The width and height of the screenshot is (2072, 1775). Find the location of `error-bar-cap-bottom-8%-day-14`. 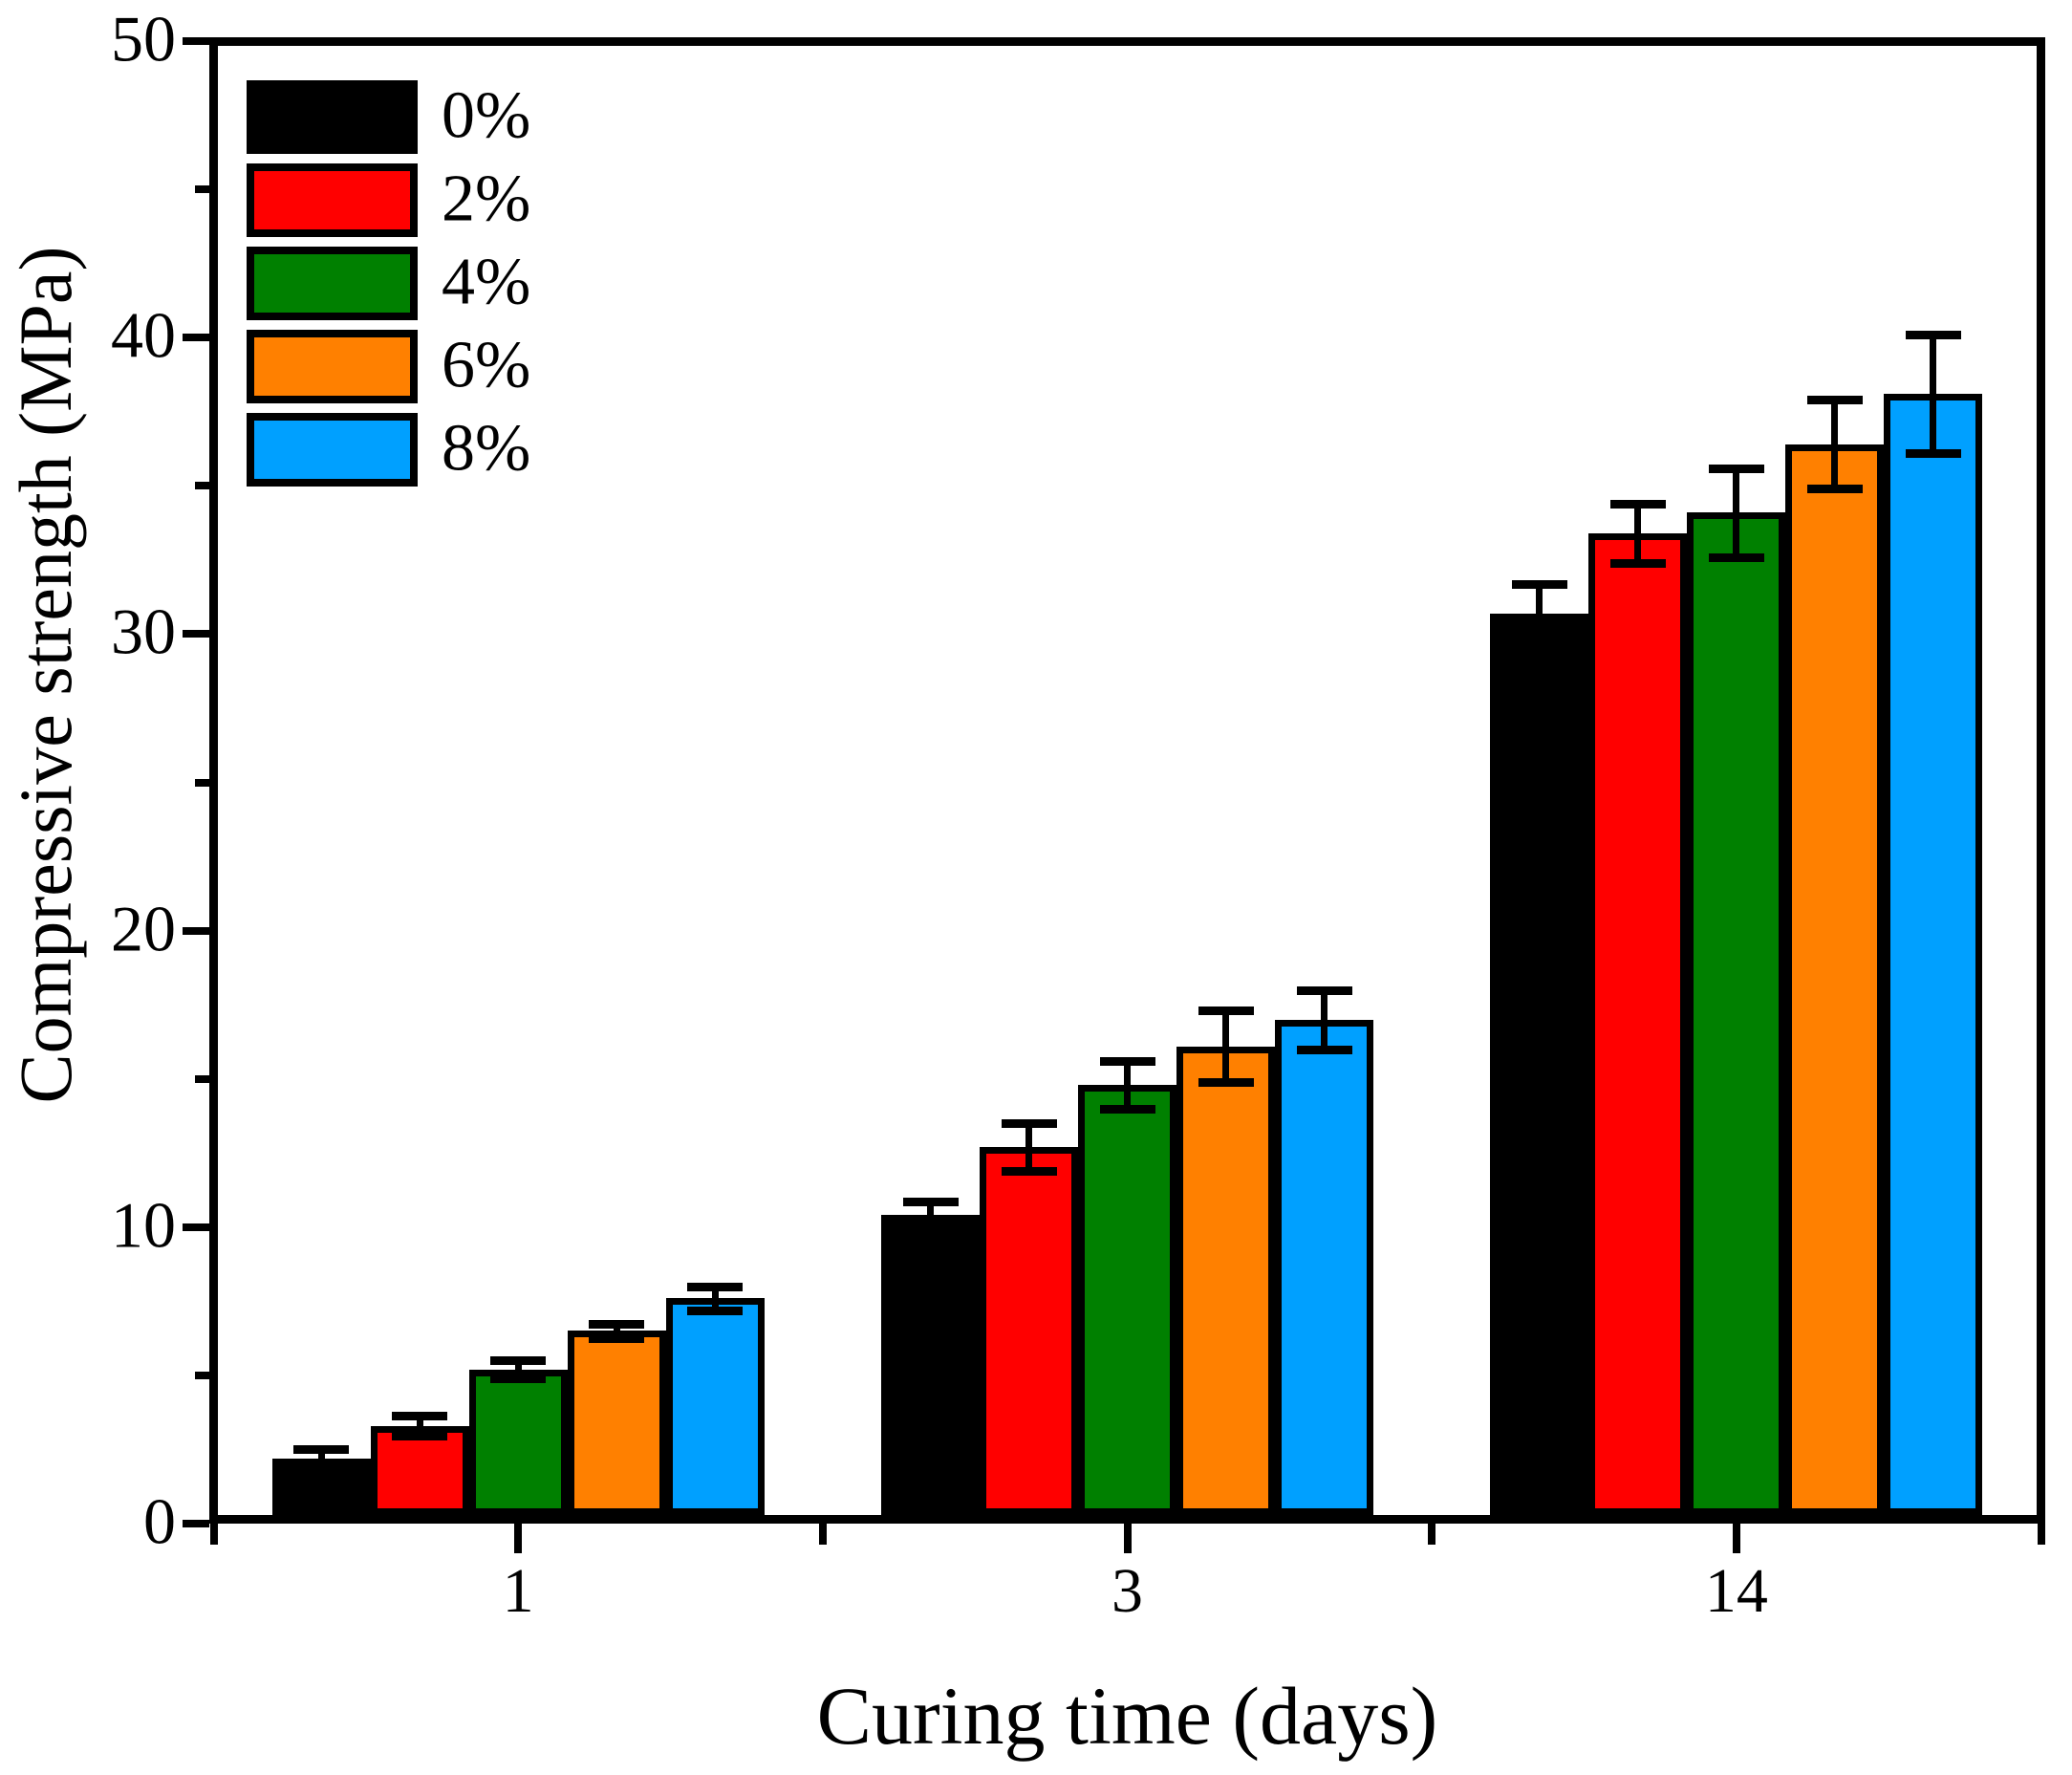

error-bar-cap-bottom-8%-day-14 is located at coordinates (1933, 454).